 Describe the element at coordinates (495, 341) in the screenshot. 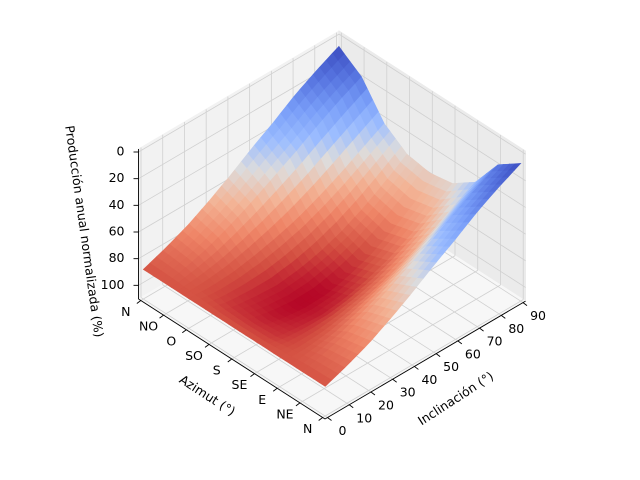

I see `x-tick-label: 70` at that location.